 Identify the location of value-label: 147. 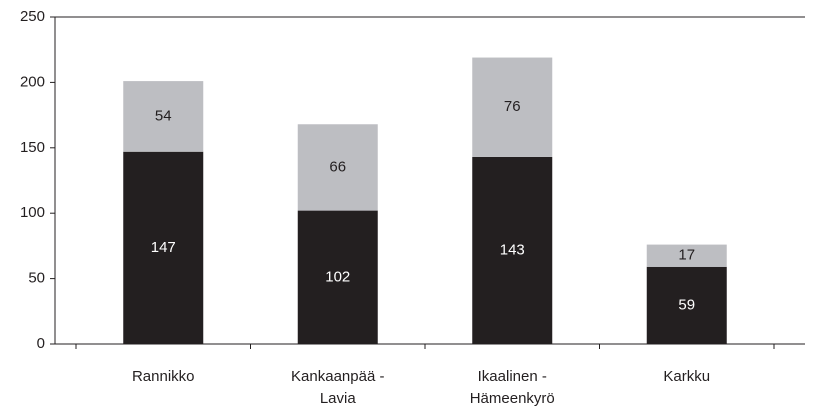
(163, 247).